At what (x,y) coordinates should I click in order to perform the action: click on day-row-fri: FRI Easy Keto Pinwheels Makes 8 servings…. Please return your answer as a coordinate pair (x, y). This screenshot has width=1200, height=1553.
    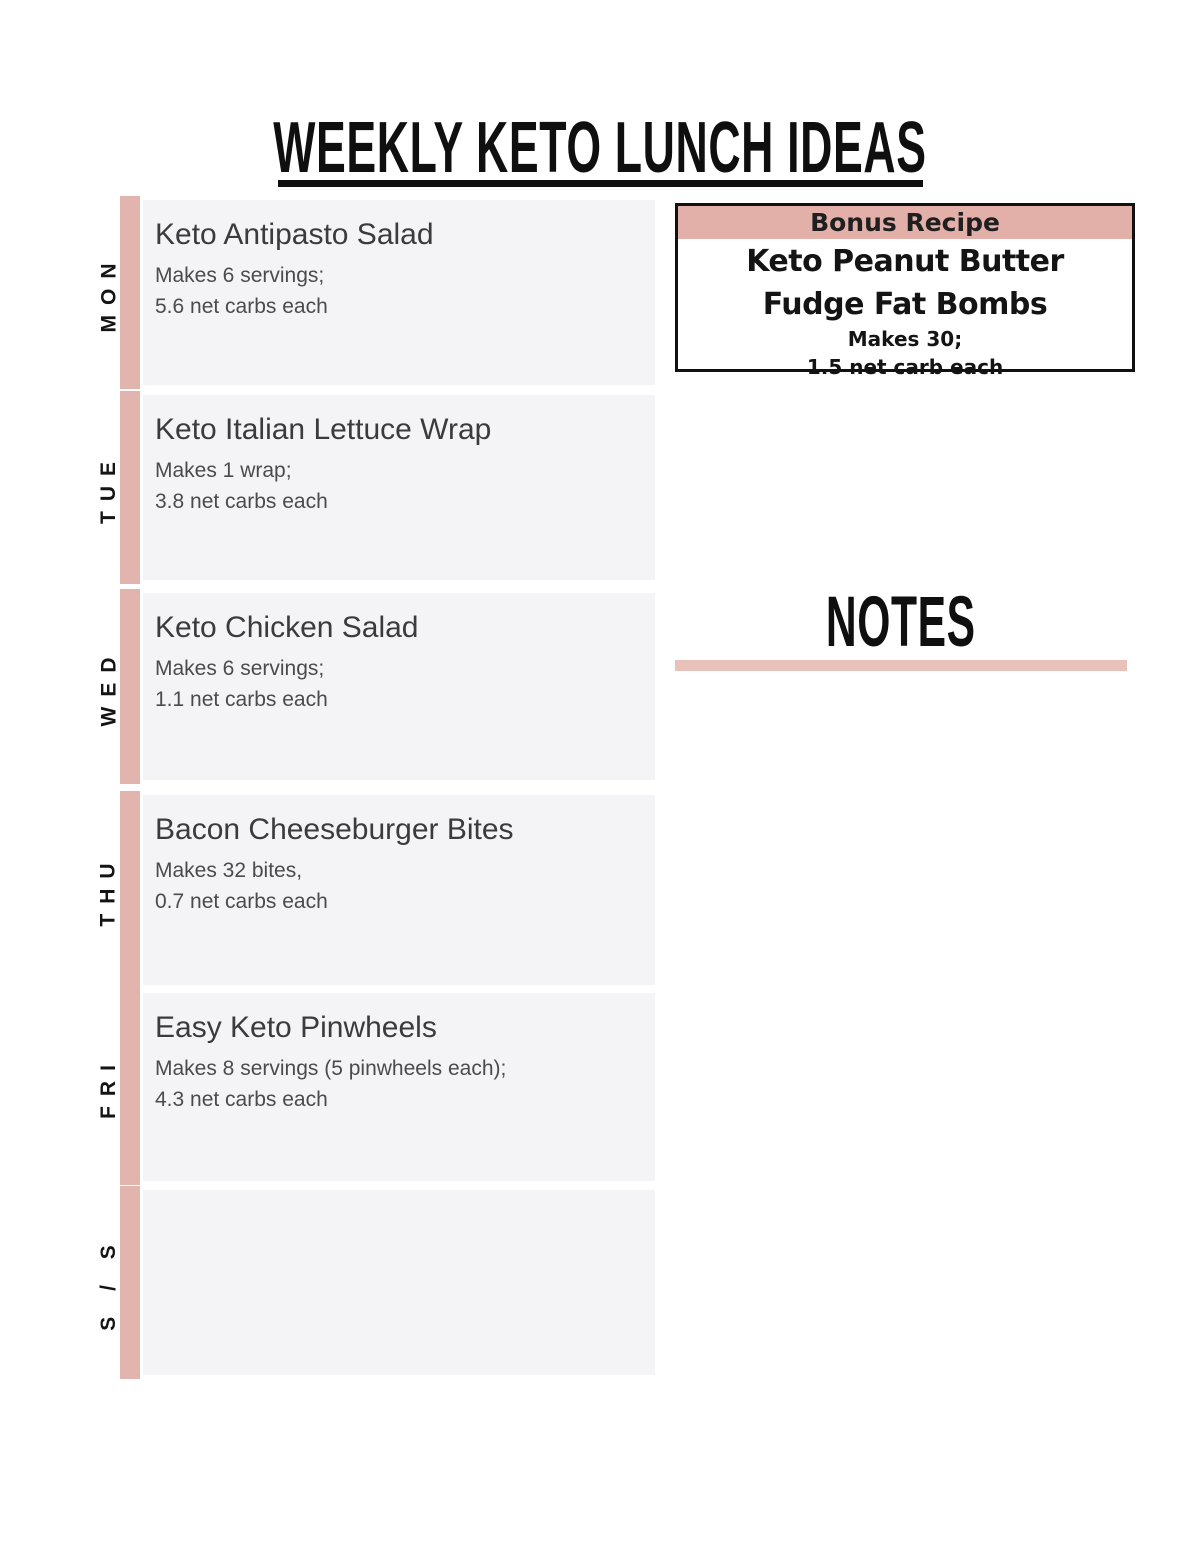
    Looking at the image, I should click on (340, 1087).